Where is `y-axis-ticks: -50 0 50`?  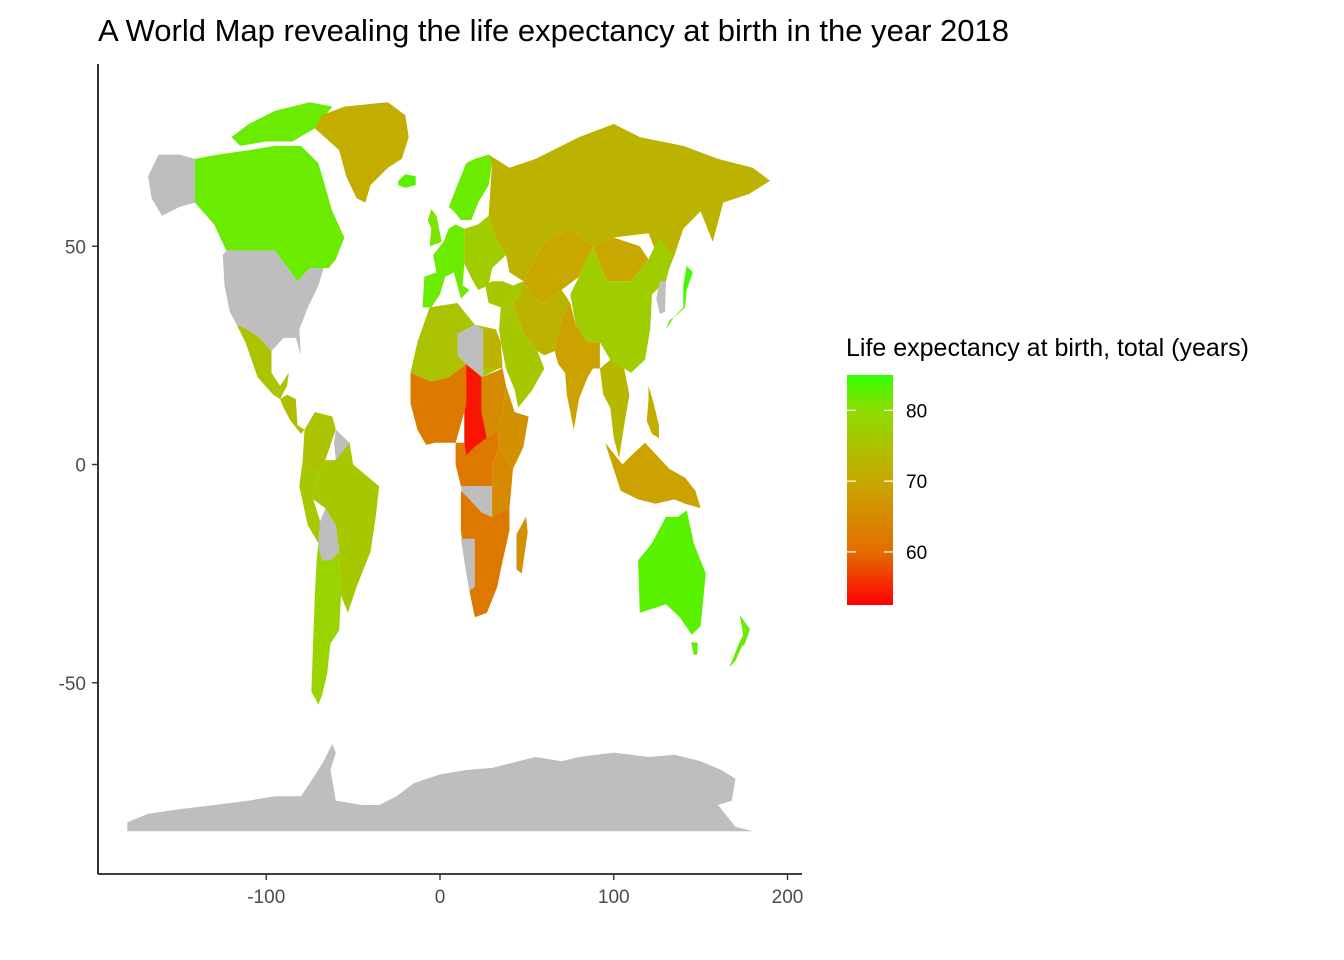 y-axis-ticks: -50 0 50 is located at coordinates (78, 466).